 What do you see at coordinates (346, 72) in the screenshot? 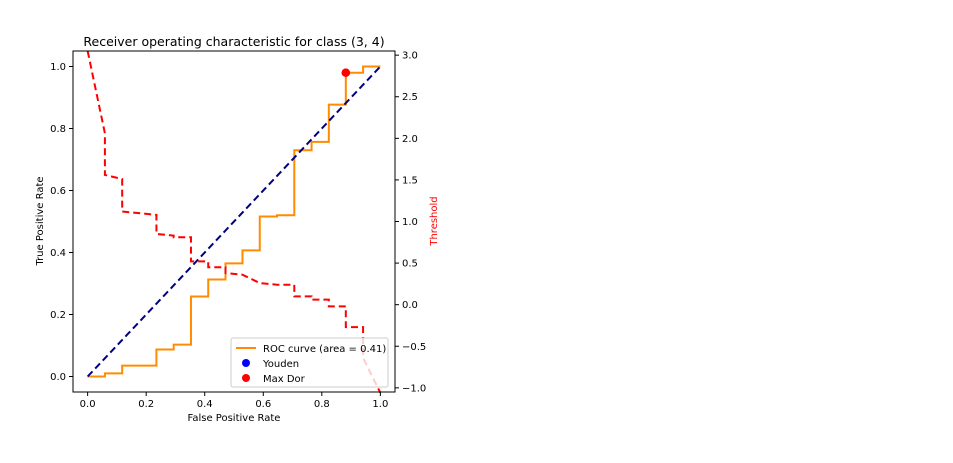
I see `max-dor-point` at bounding box center [346, 72].